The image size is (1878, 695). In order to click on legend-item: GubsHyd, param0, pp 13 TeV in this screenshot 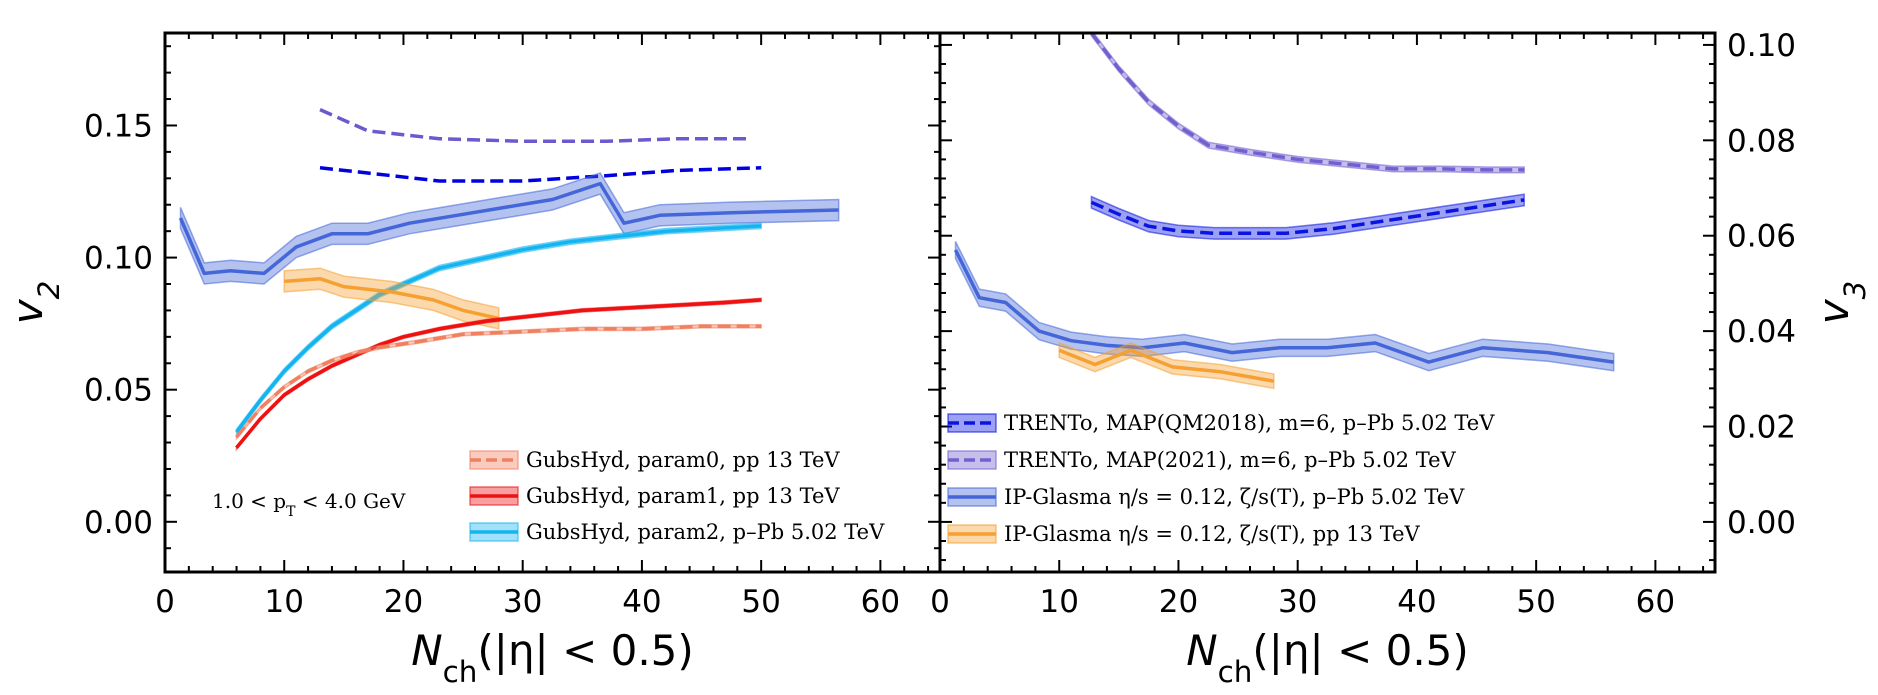, I will do `click(654, 460)`.